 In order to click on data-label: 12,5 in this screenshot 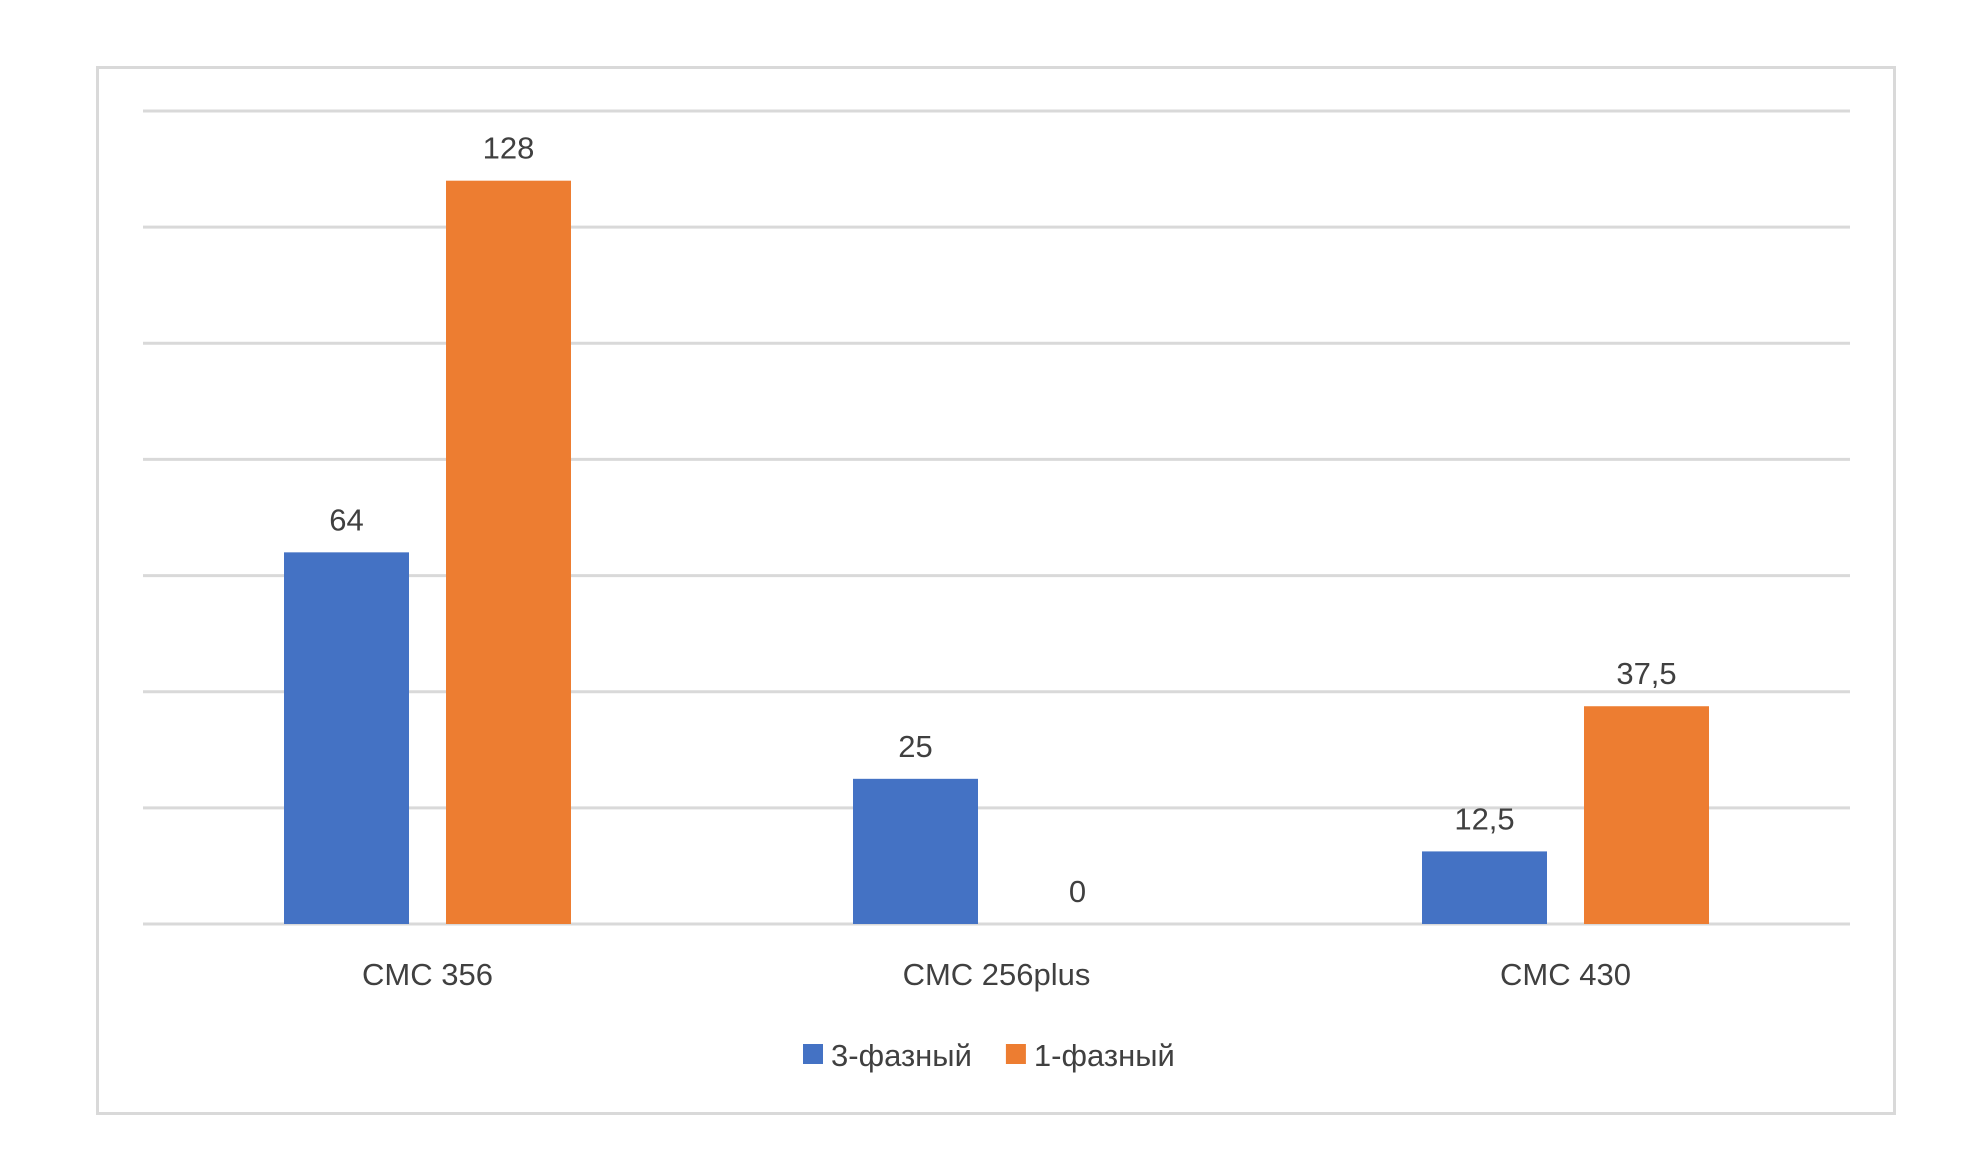, I will do `click(1484, 818)`.